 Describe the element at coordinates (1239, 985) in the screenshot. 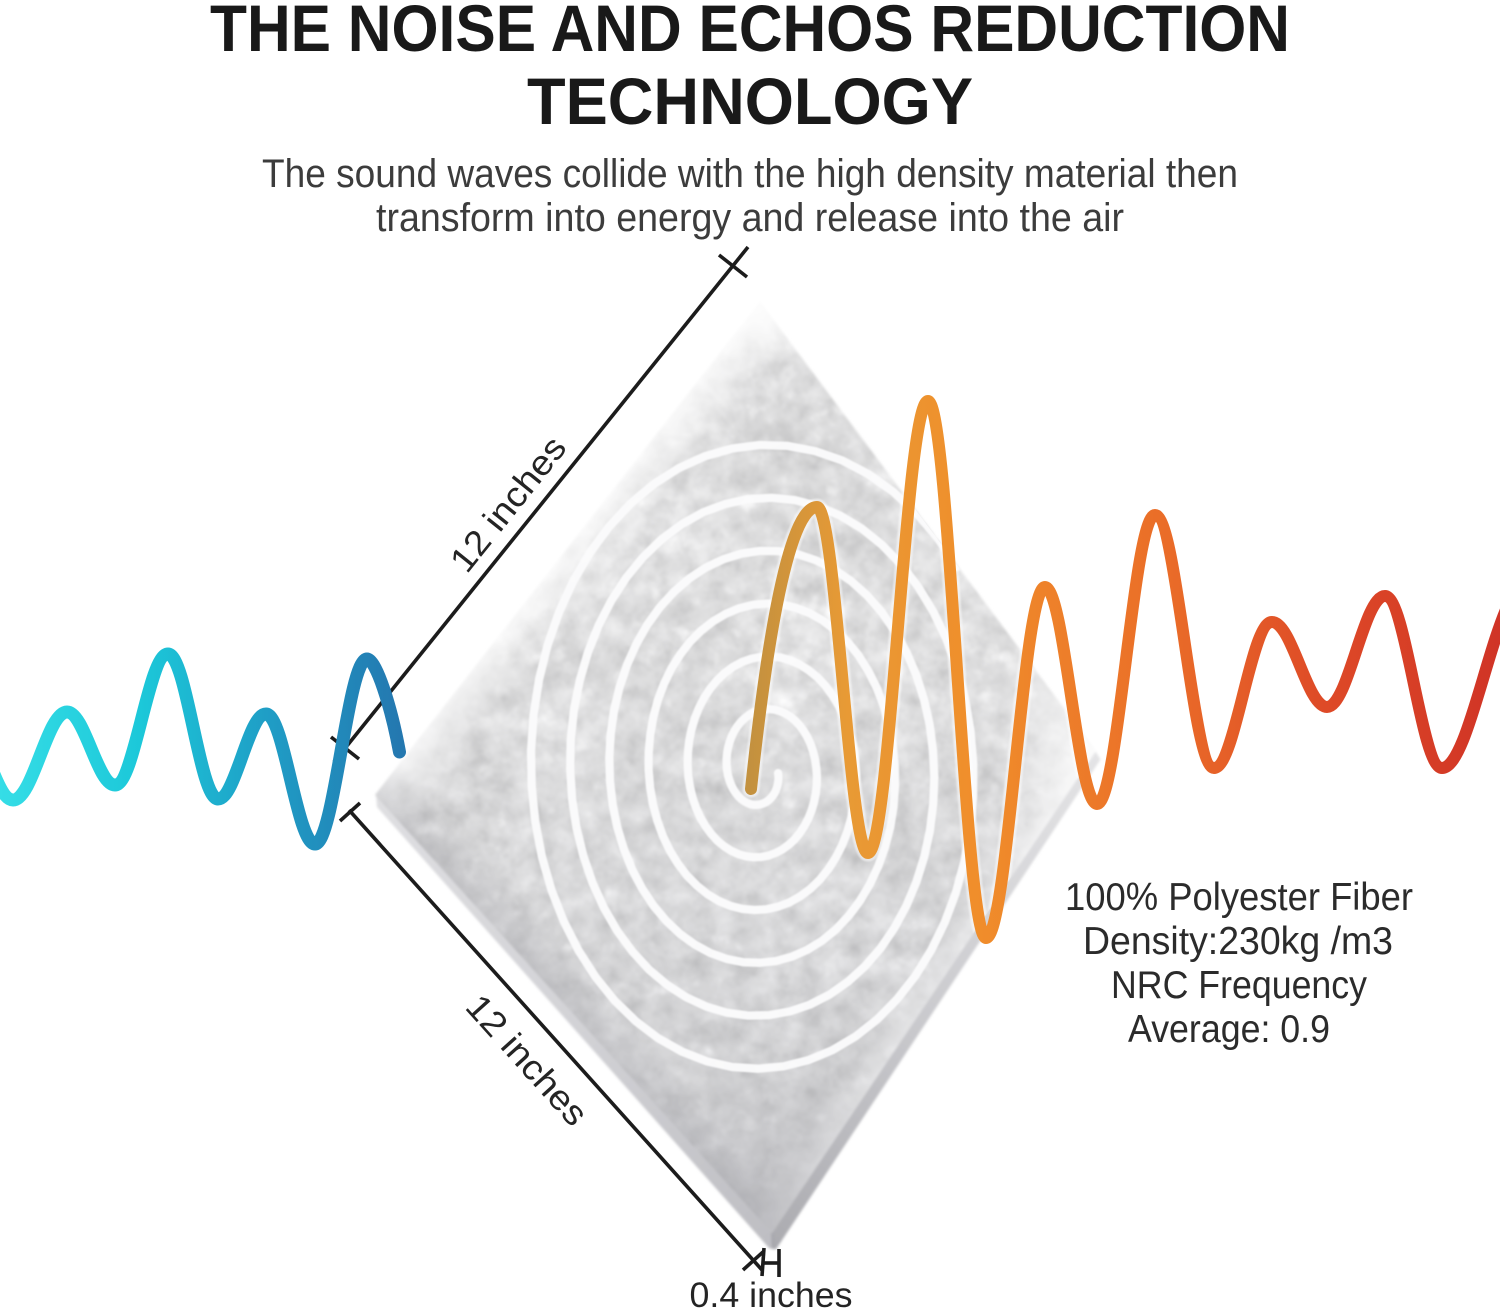

I see `svg-text: NRC Frequency` at that location.